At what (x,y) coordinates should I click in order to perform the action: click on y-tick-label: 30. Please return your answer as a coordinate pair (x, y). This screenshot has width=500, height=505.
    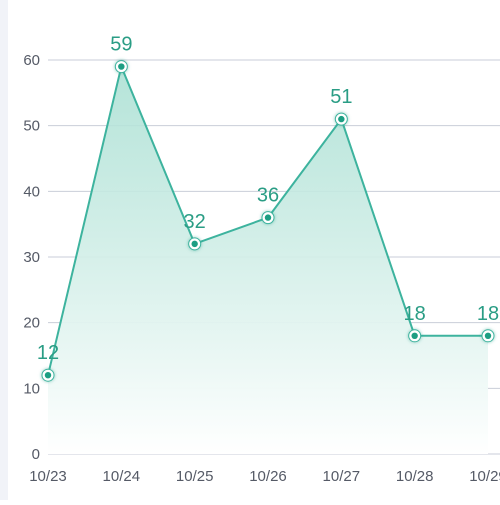
    Looking at the image, I should click on (31, 257).